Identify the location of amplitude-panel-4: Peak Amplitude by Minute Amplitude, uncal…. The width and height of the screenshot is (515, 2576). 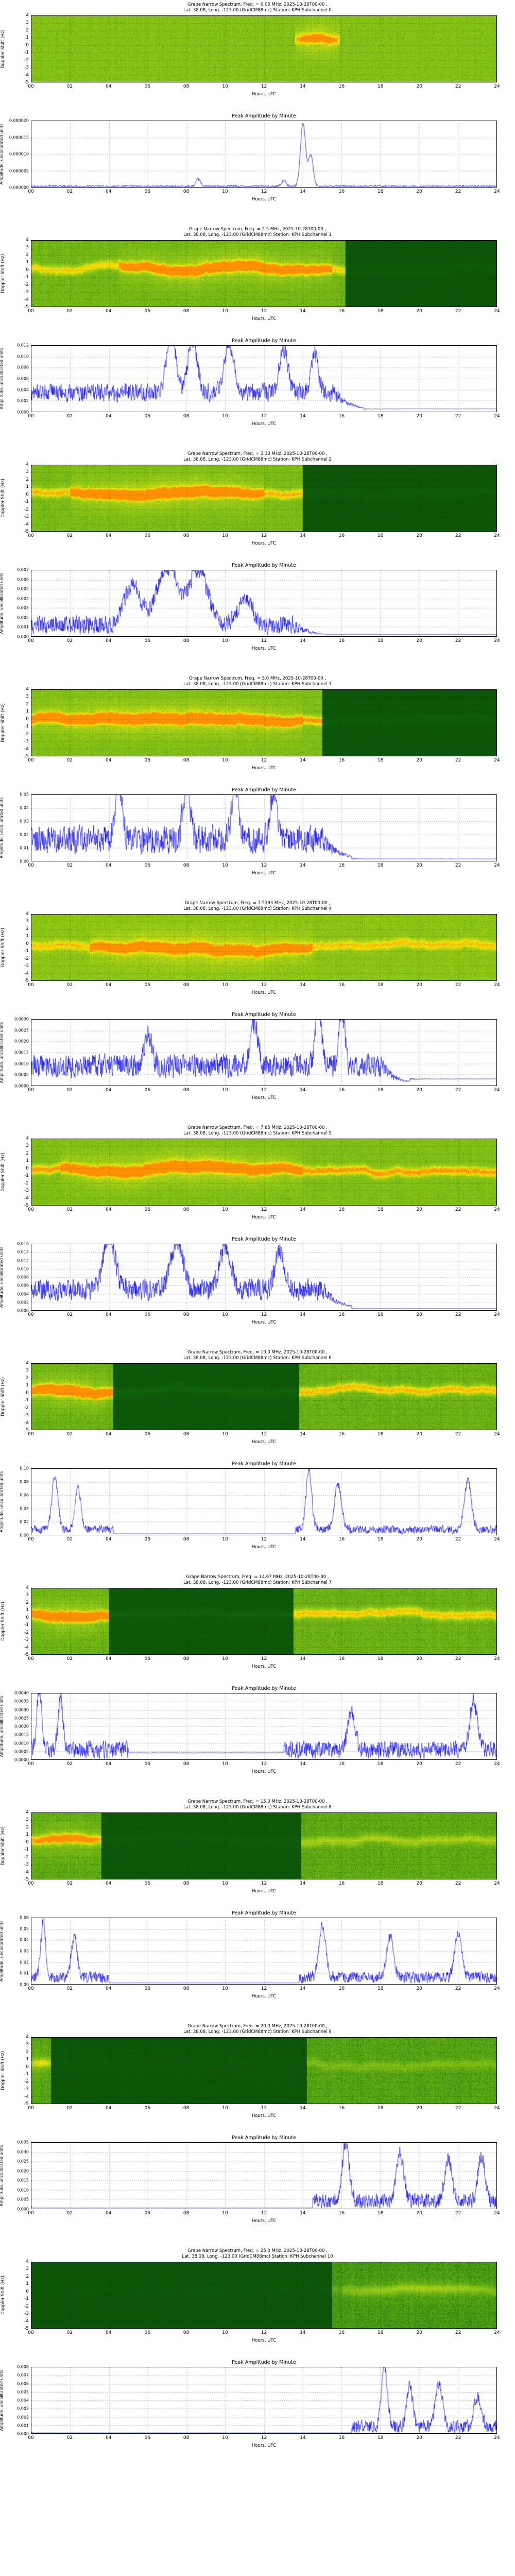
(257, 1067).